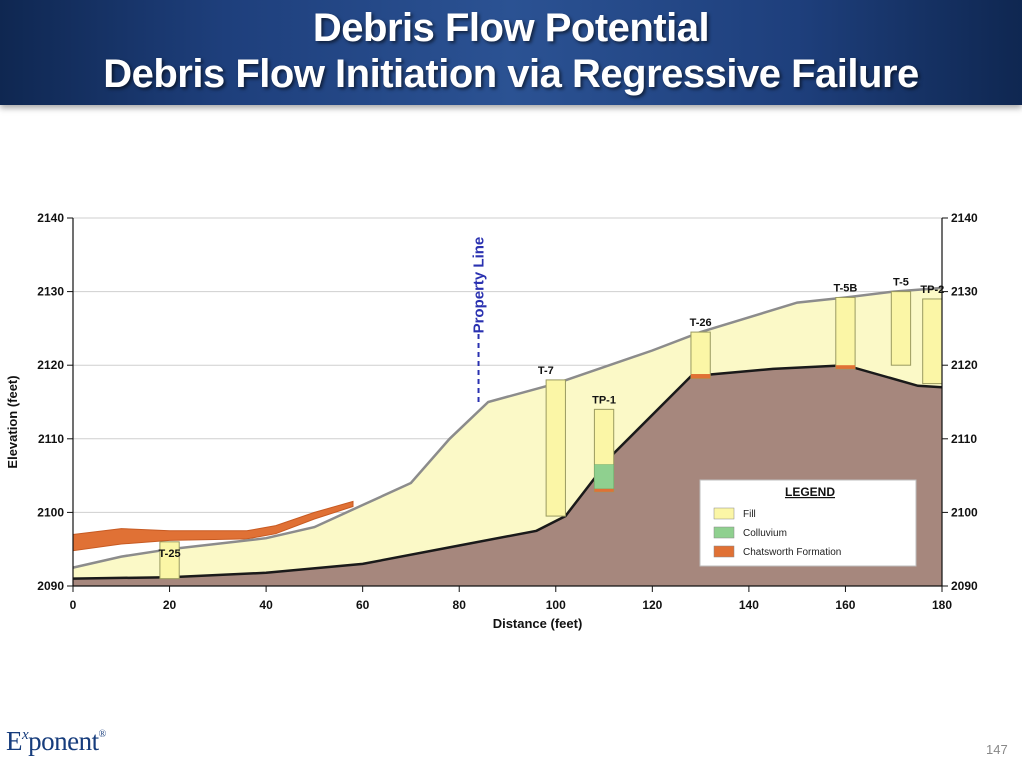 Image resolution: width=1022 pixels, height=768 pixels. I want to click on y-tick-label-right: 2110, so click(964, 439).